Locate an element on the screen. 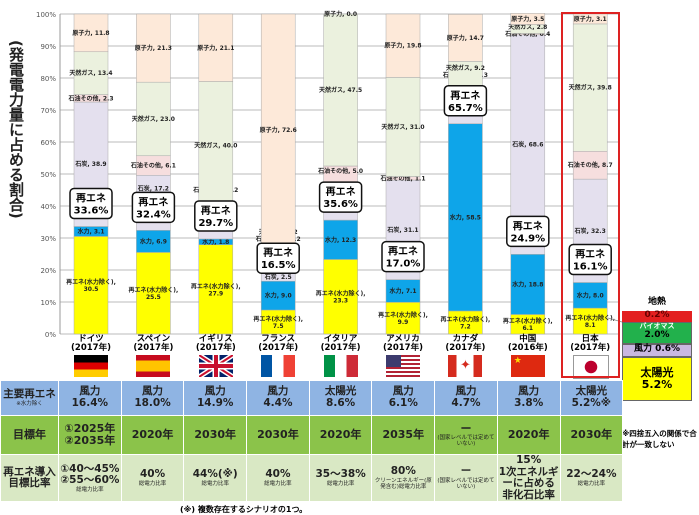 The image size is (699, 515). data-label: 水力, 1.8 is located at coordinates (215, 242).